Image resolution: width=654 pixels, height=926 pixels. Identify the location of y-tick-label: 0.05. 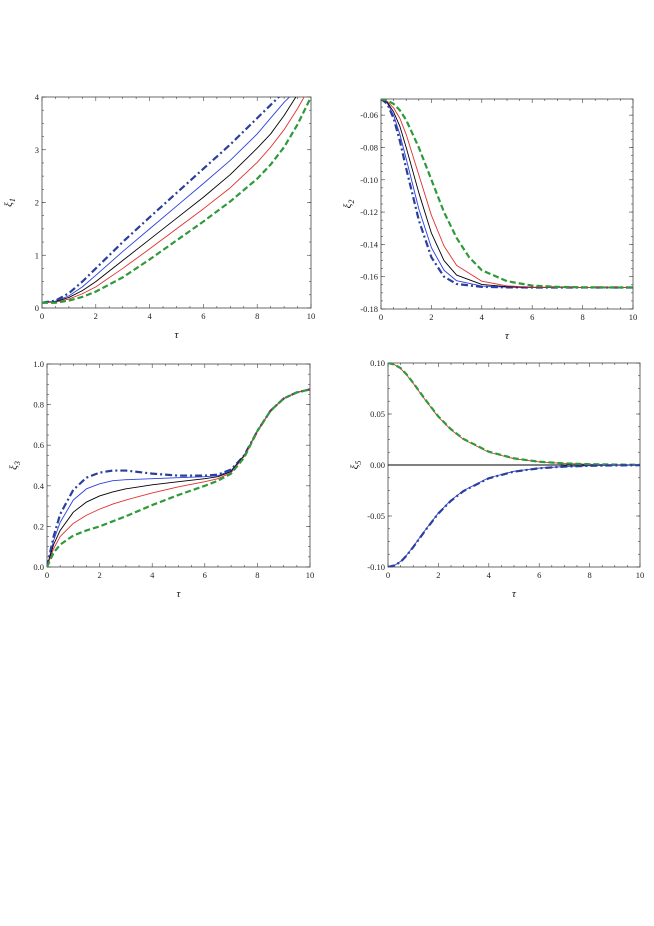
(377, 414).